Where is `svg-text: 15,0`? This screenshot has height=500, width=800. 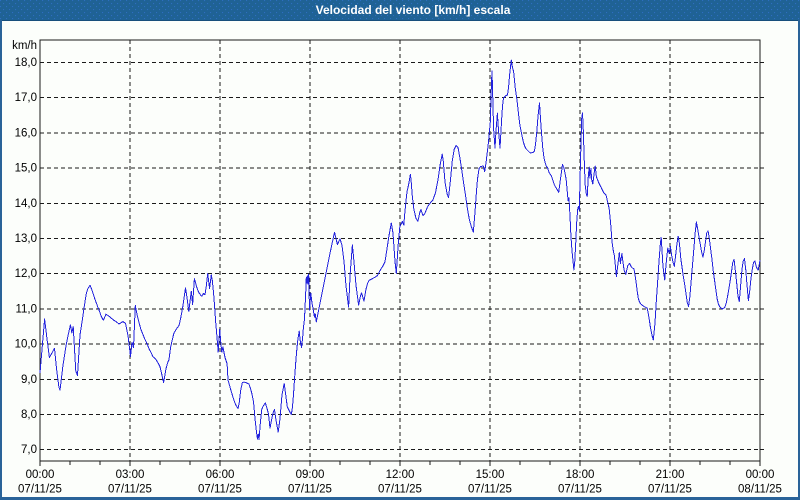 svg-text: 15,0 is located at coordinates (26, 169).